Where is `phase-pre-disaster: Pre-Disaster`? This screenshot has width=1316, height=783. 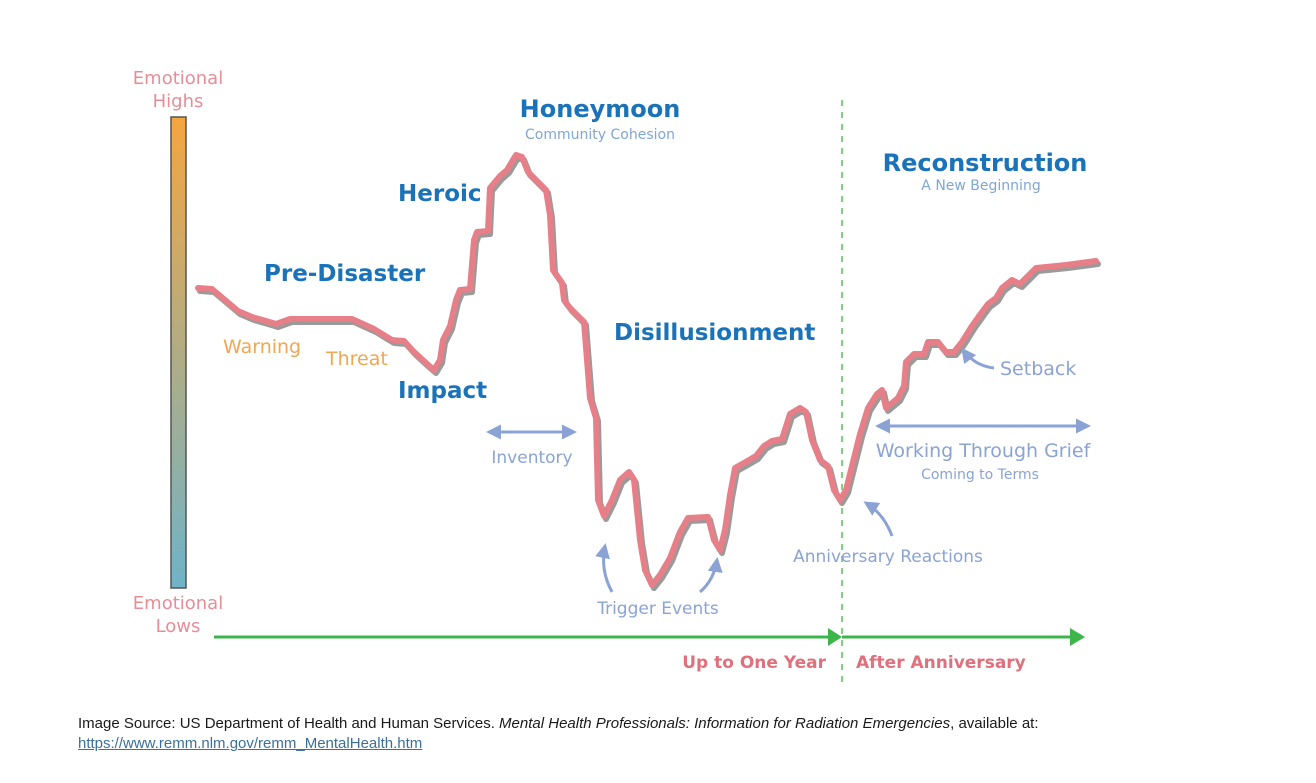 phase-pre-disaster: Pre-Disaster is located at coordinates (345, 274).